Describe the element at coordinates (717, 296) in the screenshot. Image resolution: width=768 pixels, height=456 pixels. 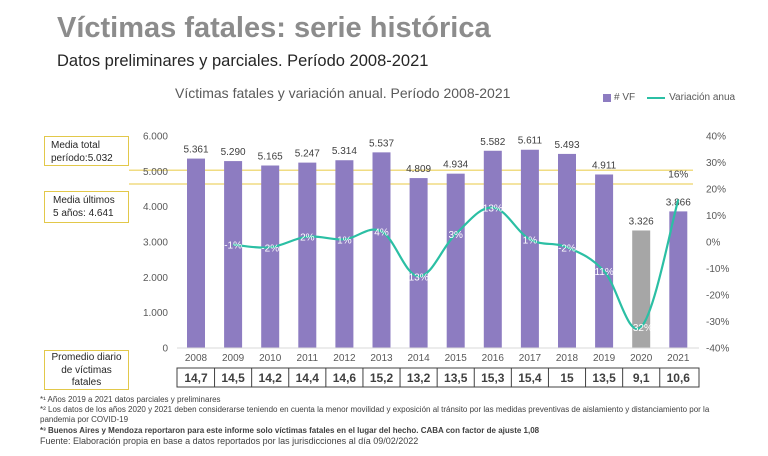
I see `right-axis-tick-label: -20%` at that location.